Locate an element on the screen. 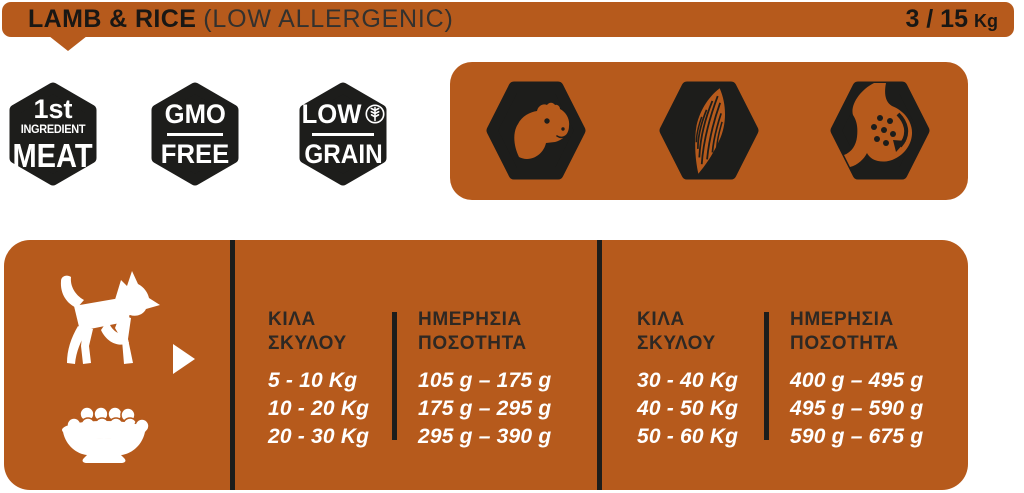 The image size is (1024, 493). package-size-unit: Kg is located at coordinates (986, 21).